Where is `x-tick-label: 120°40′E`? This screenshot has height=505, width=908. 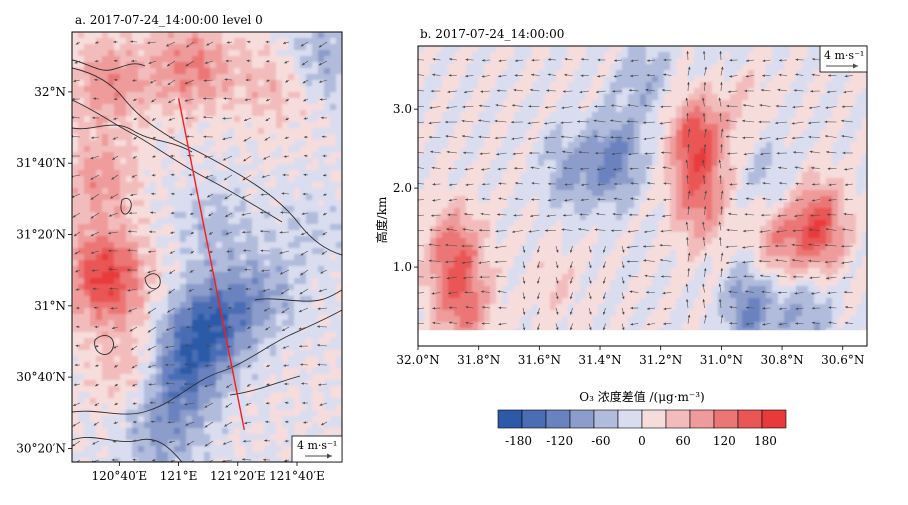
x-tick-label: 120°40′E is located at coordinates (120, 476).